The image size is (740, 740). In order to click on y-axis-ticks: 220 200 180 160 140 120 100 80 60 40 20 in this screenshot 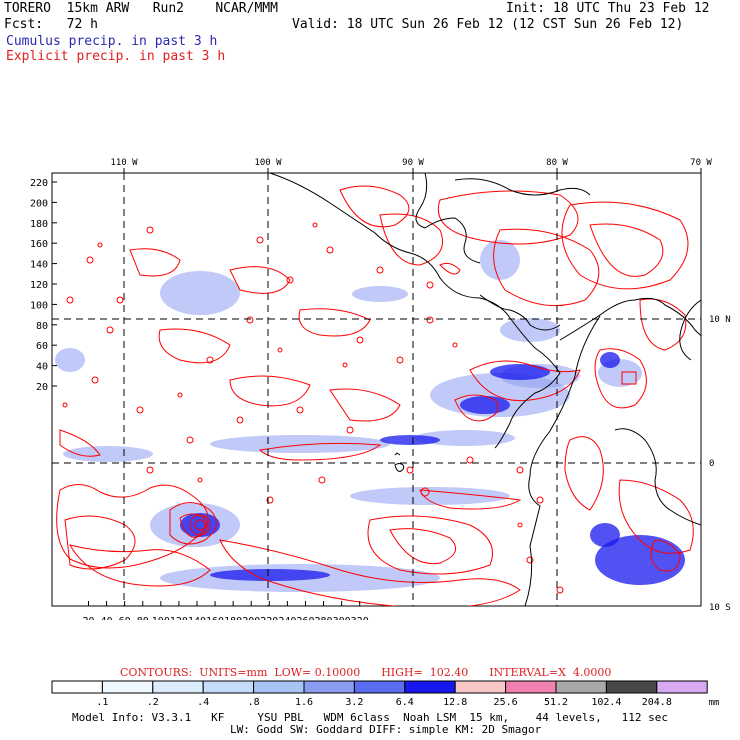, I will do `click(43, 285)`.